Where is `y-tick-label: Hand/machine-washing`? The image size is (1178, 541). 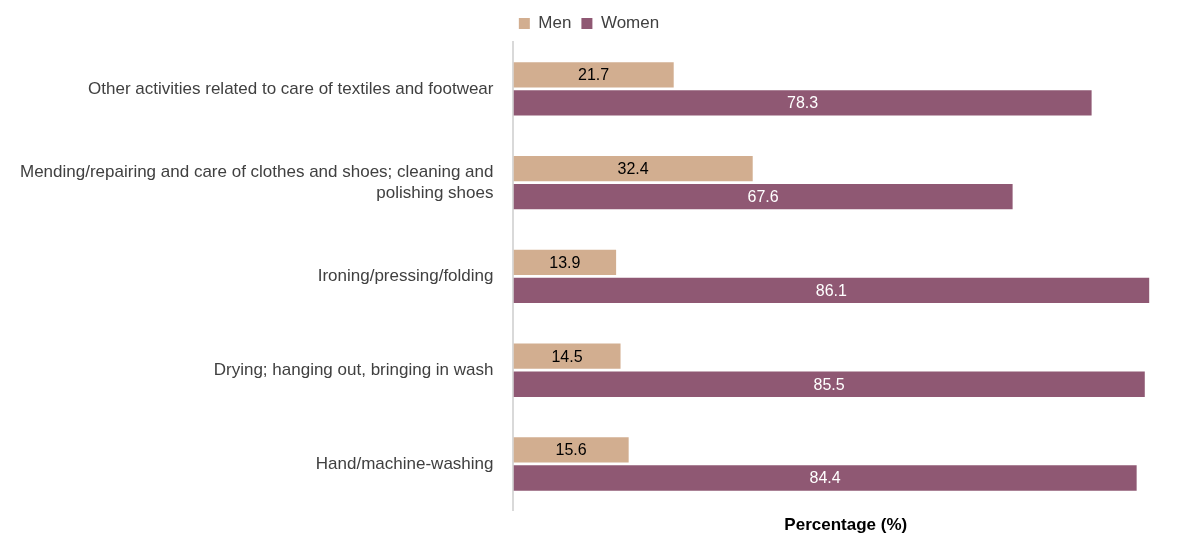
y-tick-label: Hand/machine-washing is located at coordinates (404, 463).